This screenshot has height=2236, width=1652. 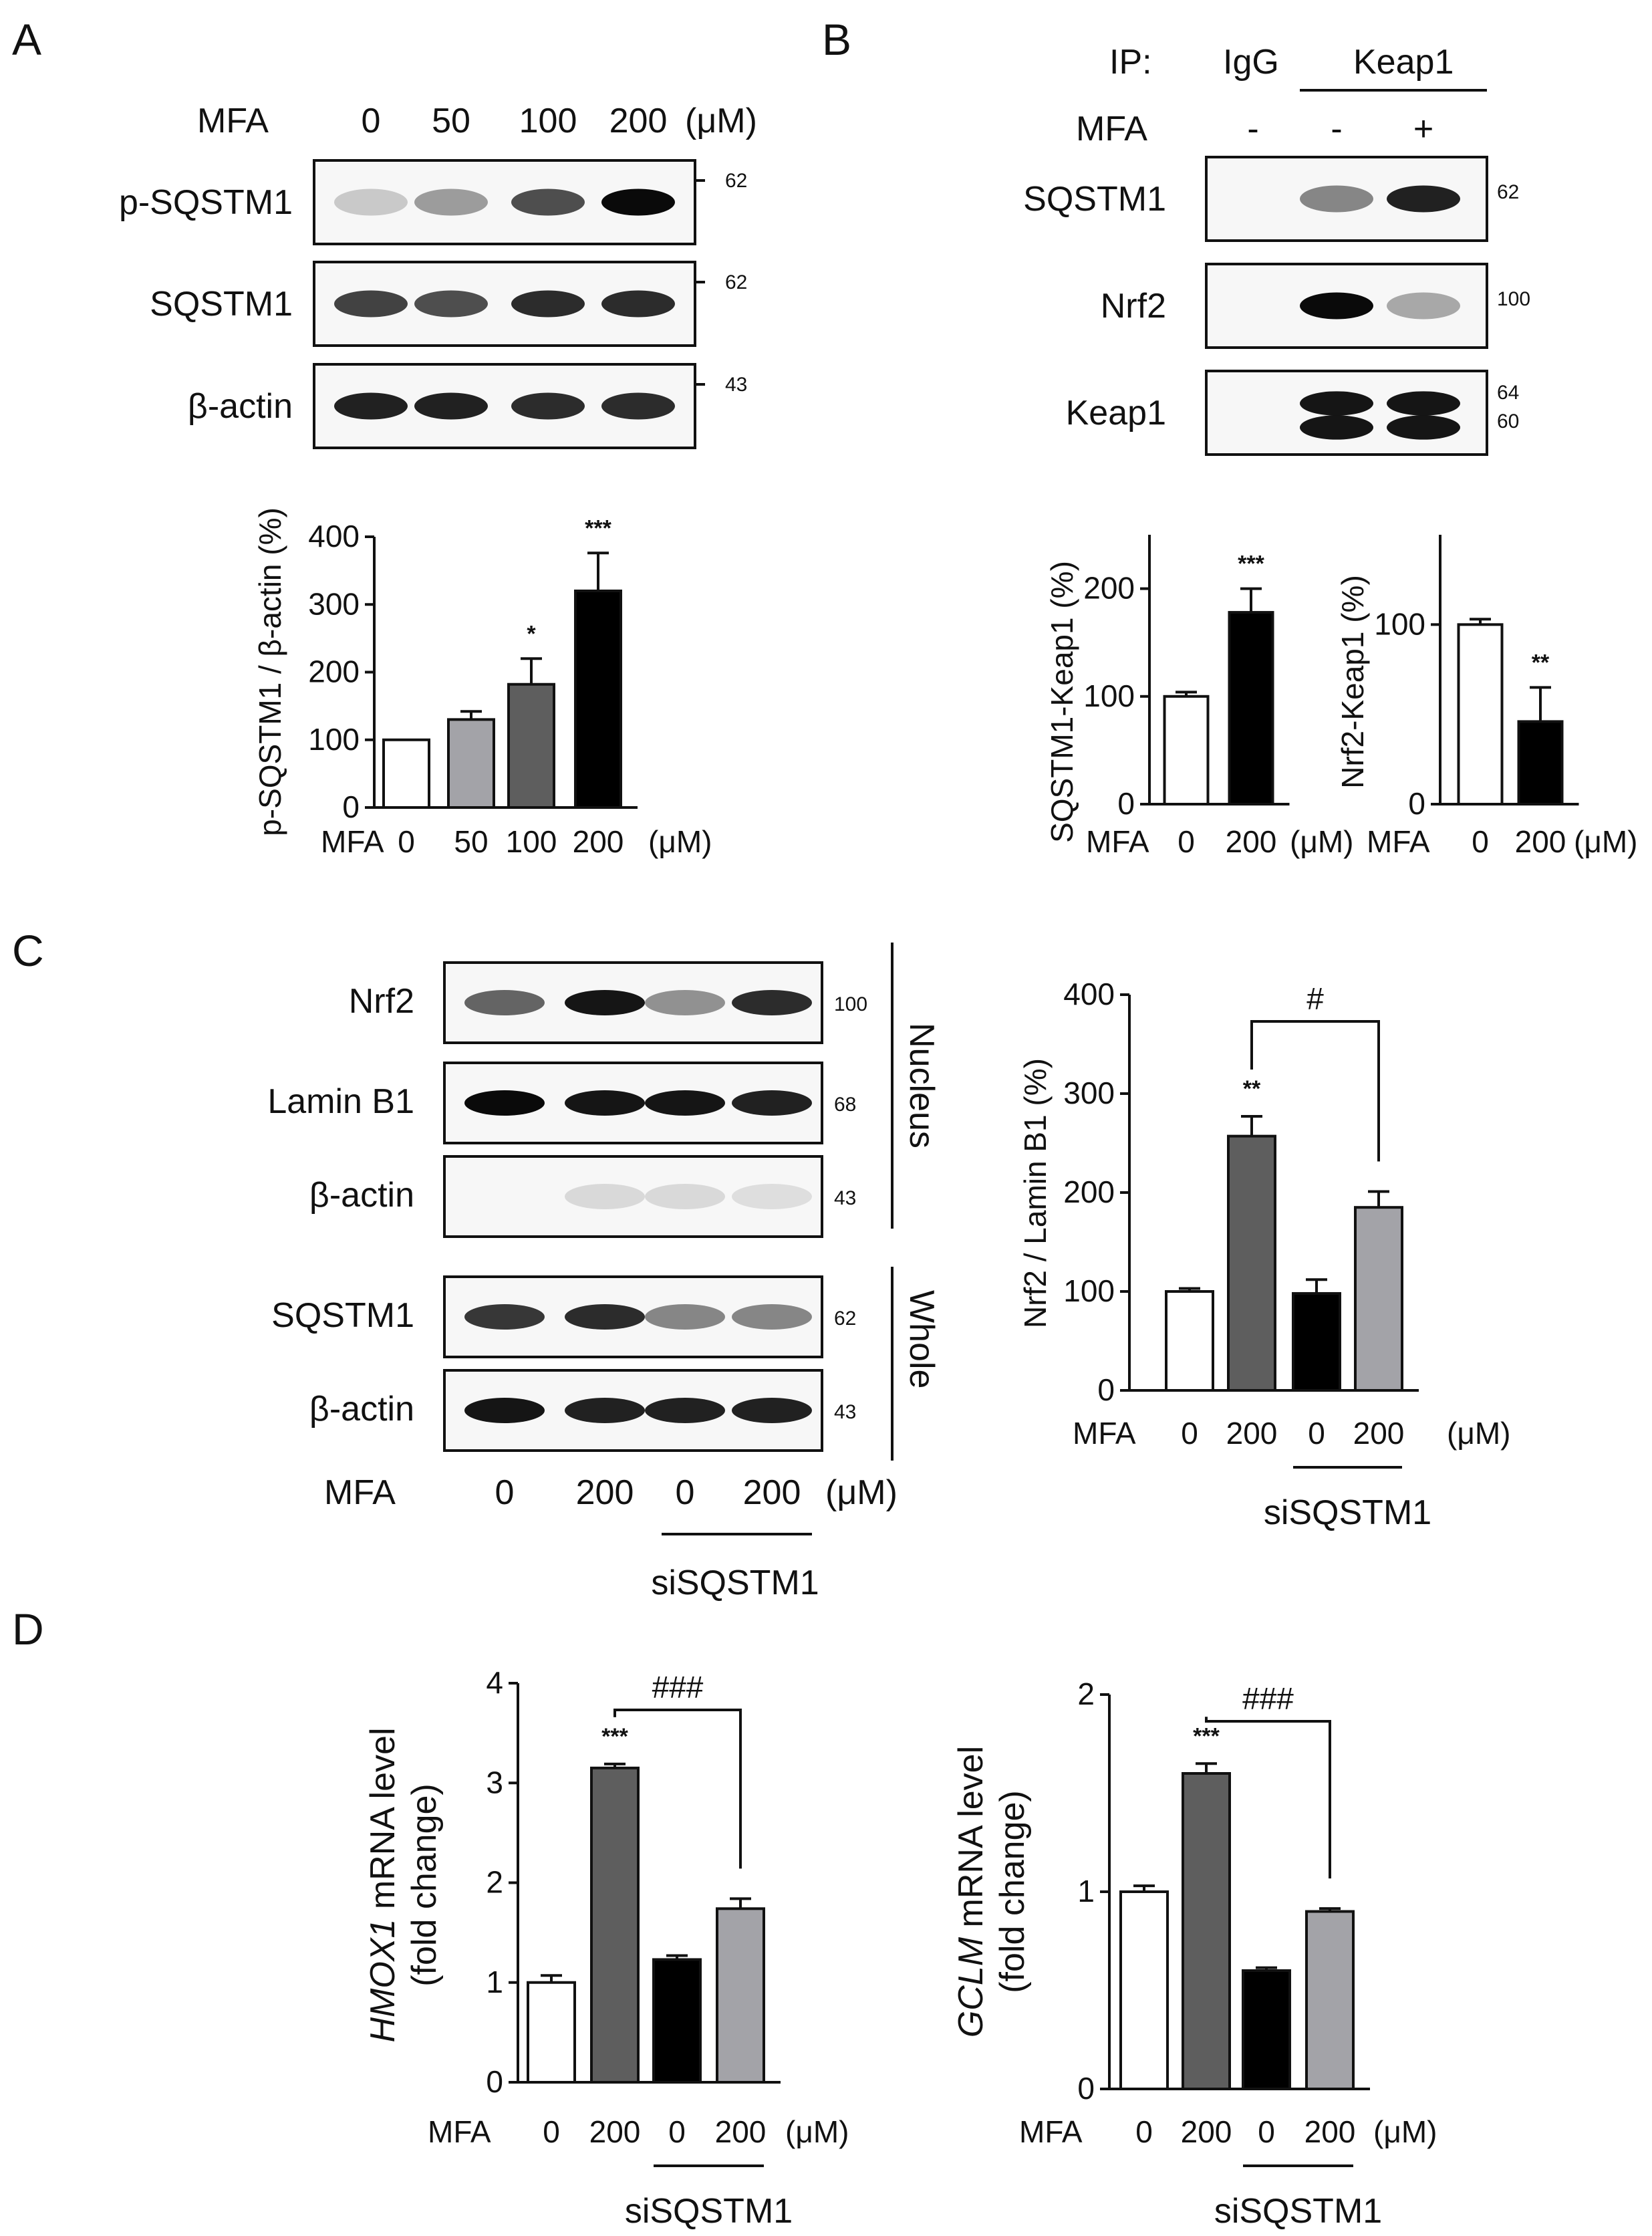 I want to click on y-tick-label: 1, so click(x=1086, y=1891).